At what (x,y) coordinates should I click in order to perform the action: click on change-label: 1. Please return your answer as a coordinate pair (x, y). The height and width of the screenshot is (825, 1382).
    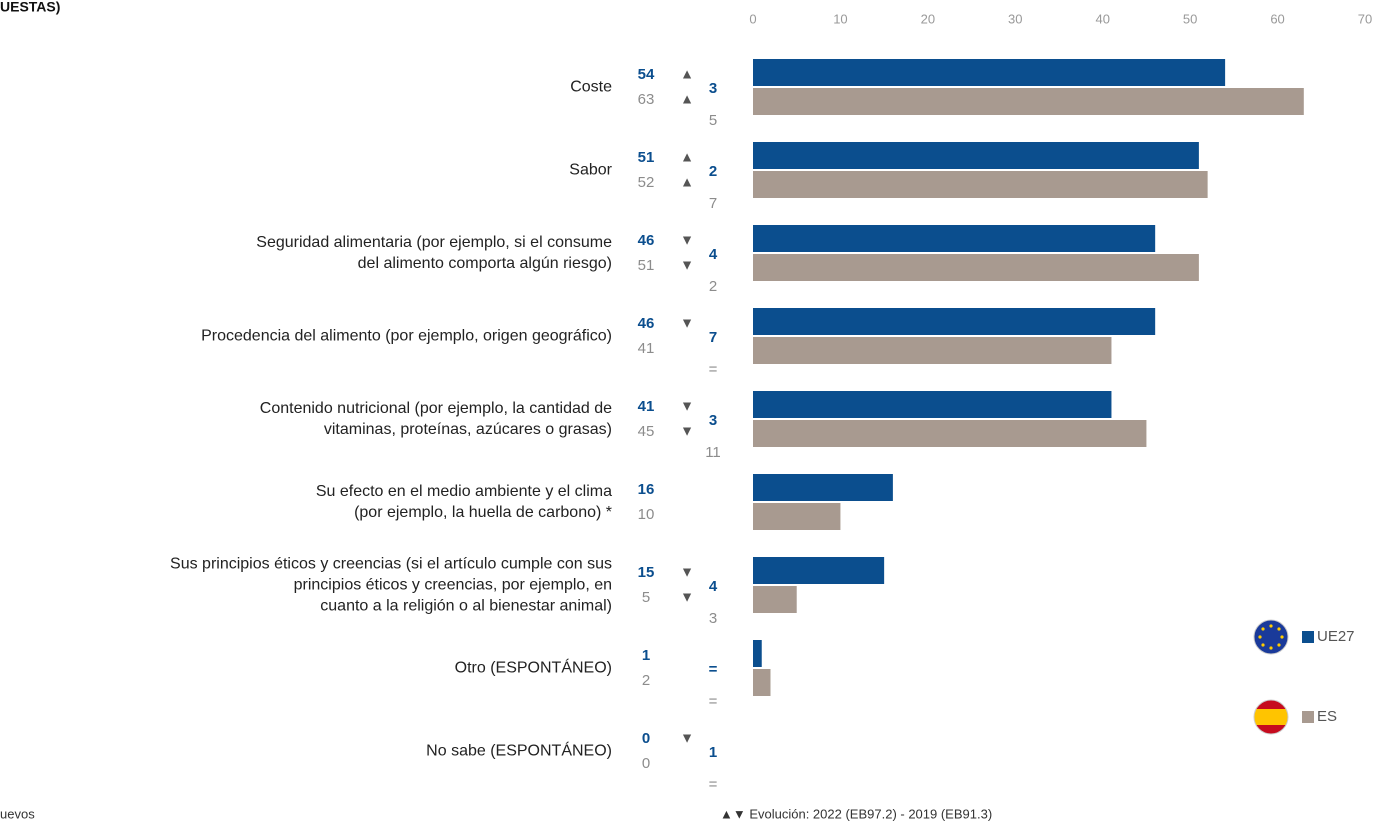
    Looking at the image, I should click on (713, 752).